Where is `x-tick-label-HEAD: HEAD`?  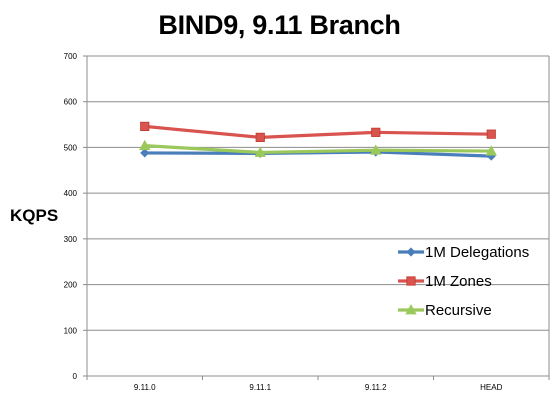 x-tick-label-HEAD: HEAD is located at coordinates (491, 387).